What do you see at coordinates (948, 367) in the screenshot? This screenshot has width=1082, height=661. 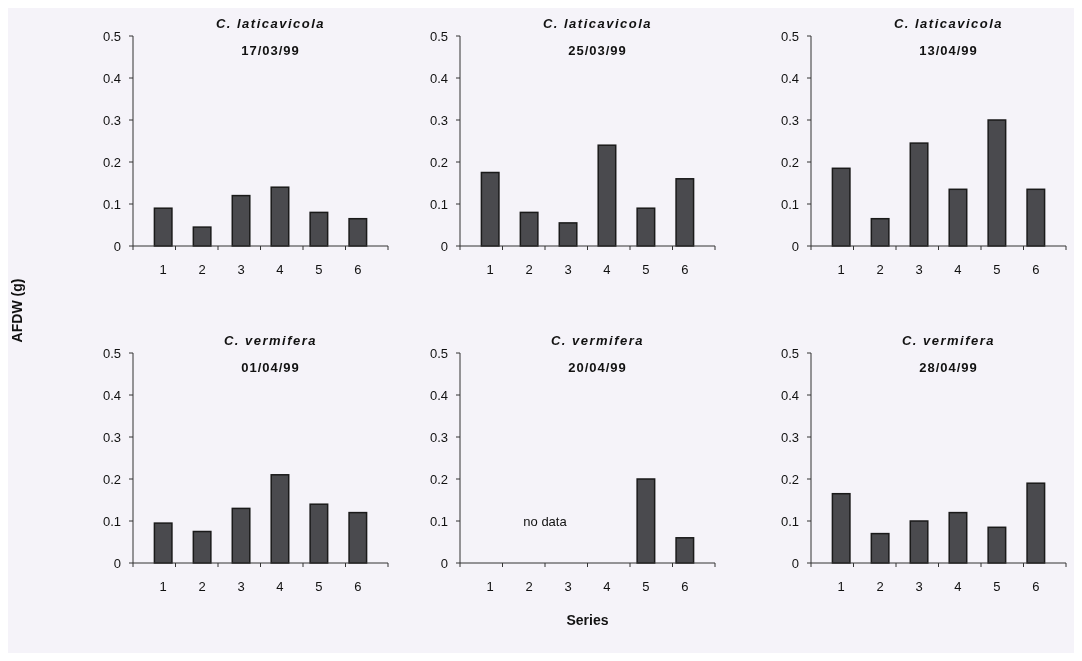 I see `text: 28/04/99` at bounding box center [948, 367].